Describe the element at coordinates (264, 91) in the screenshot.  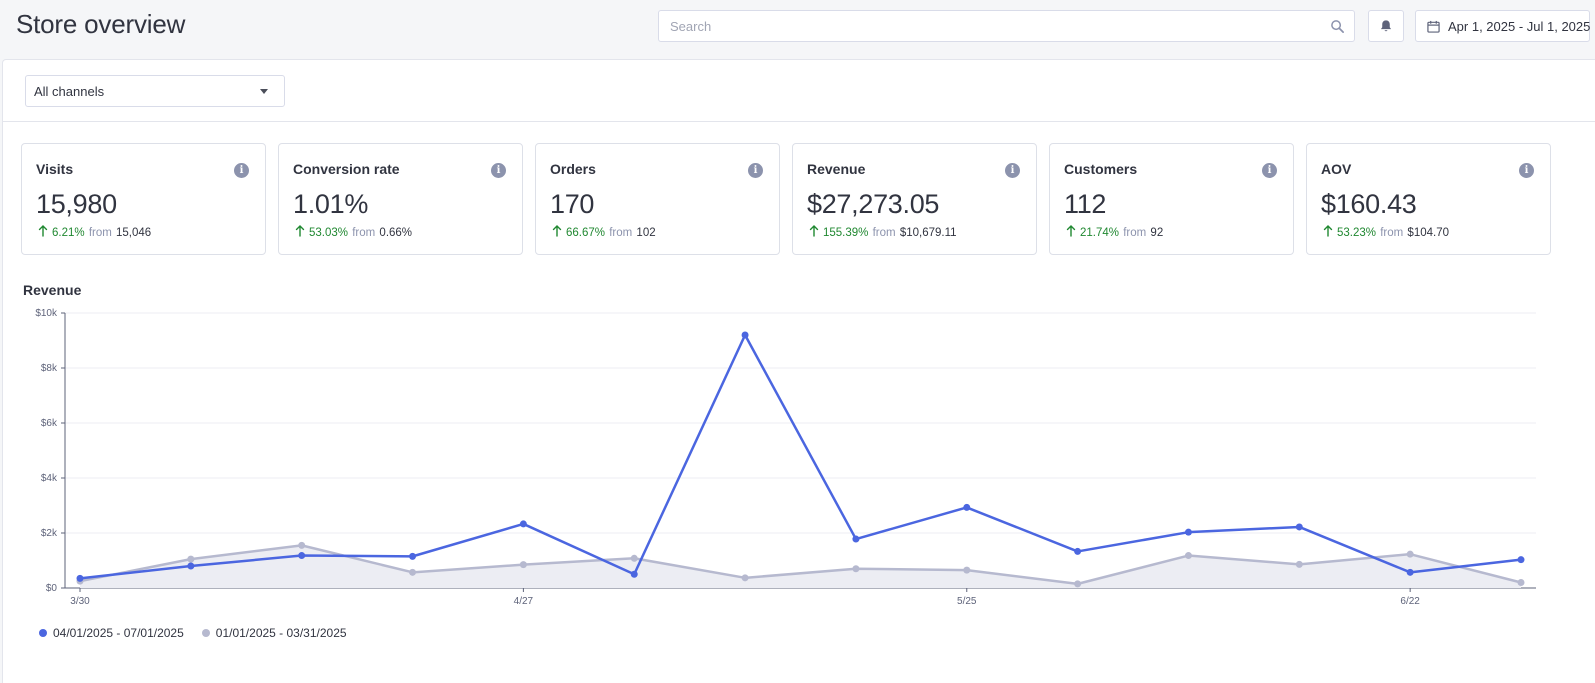
I see `caret-down-icon` at that location.